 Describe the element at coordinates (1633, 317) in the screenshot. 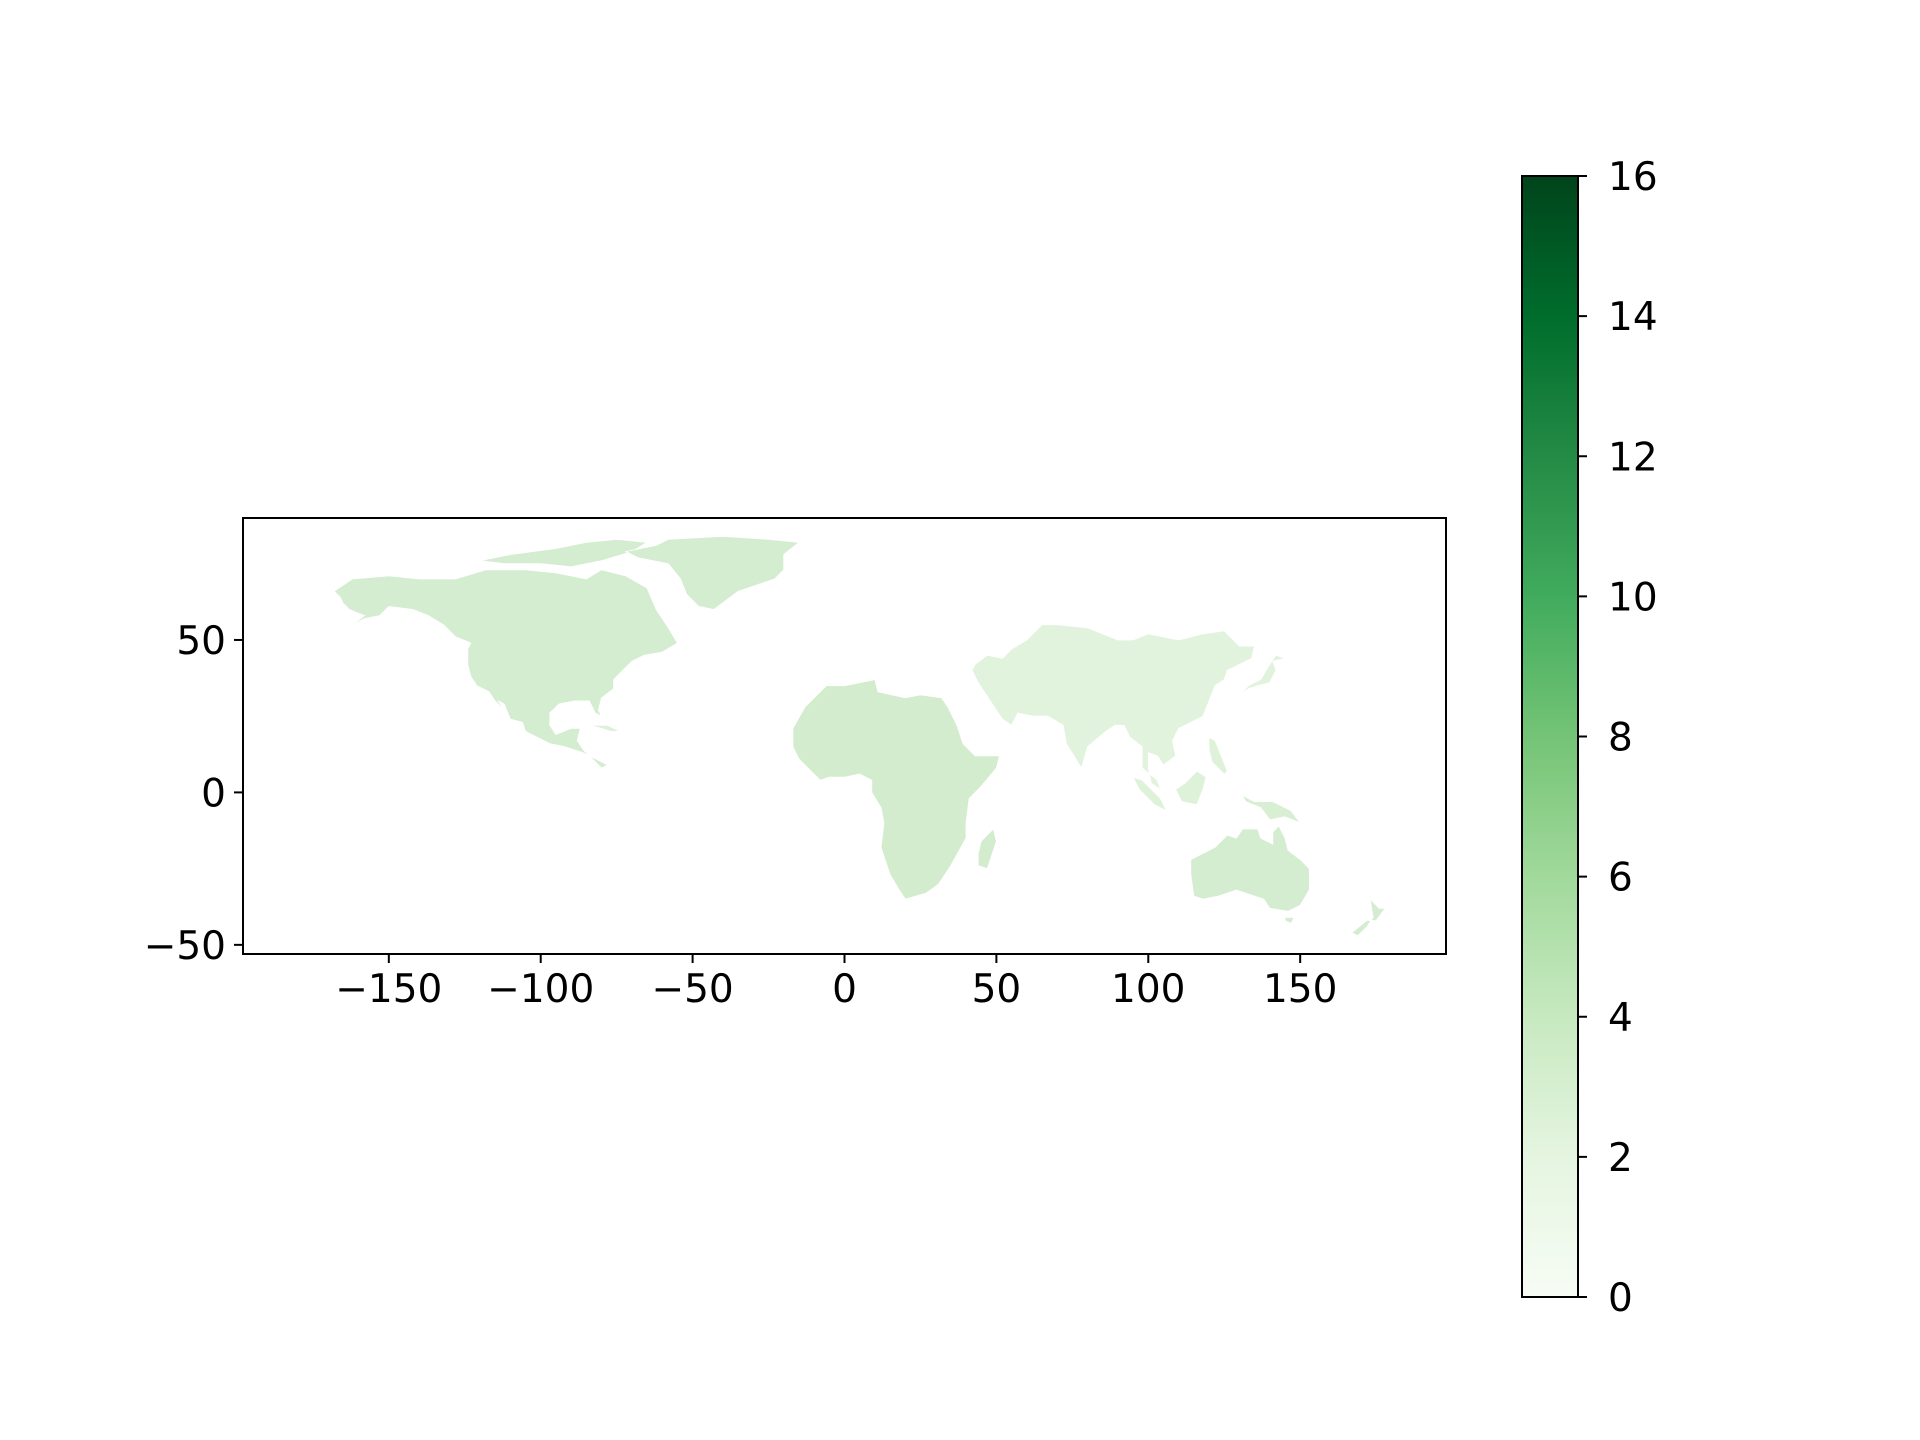

I see `colorbar-tick-label: 14` at that location.